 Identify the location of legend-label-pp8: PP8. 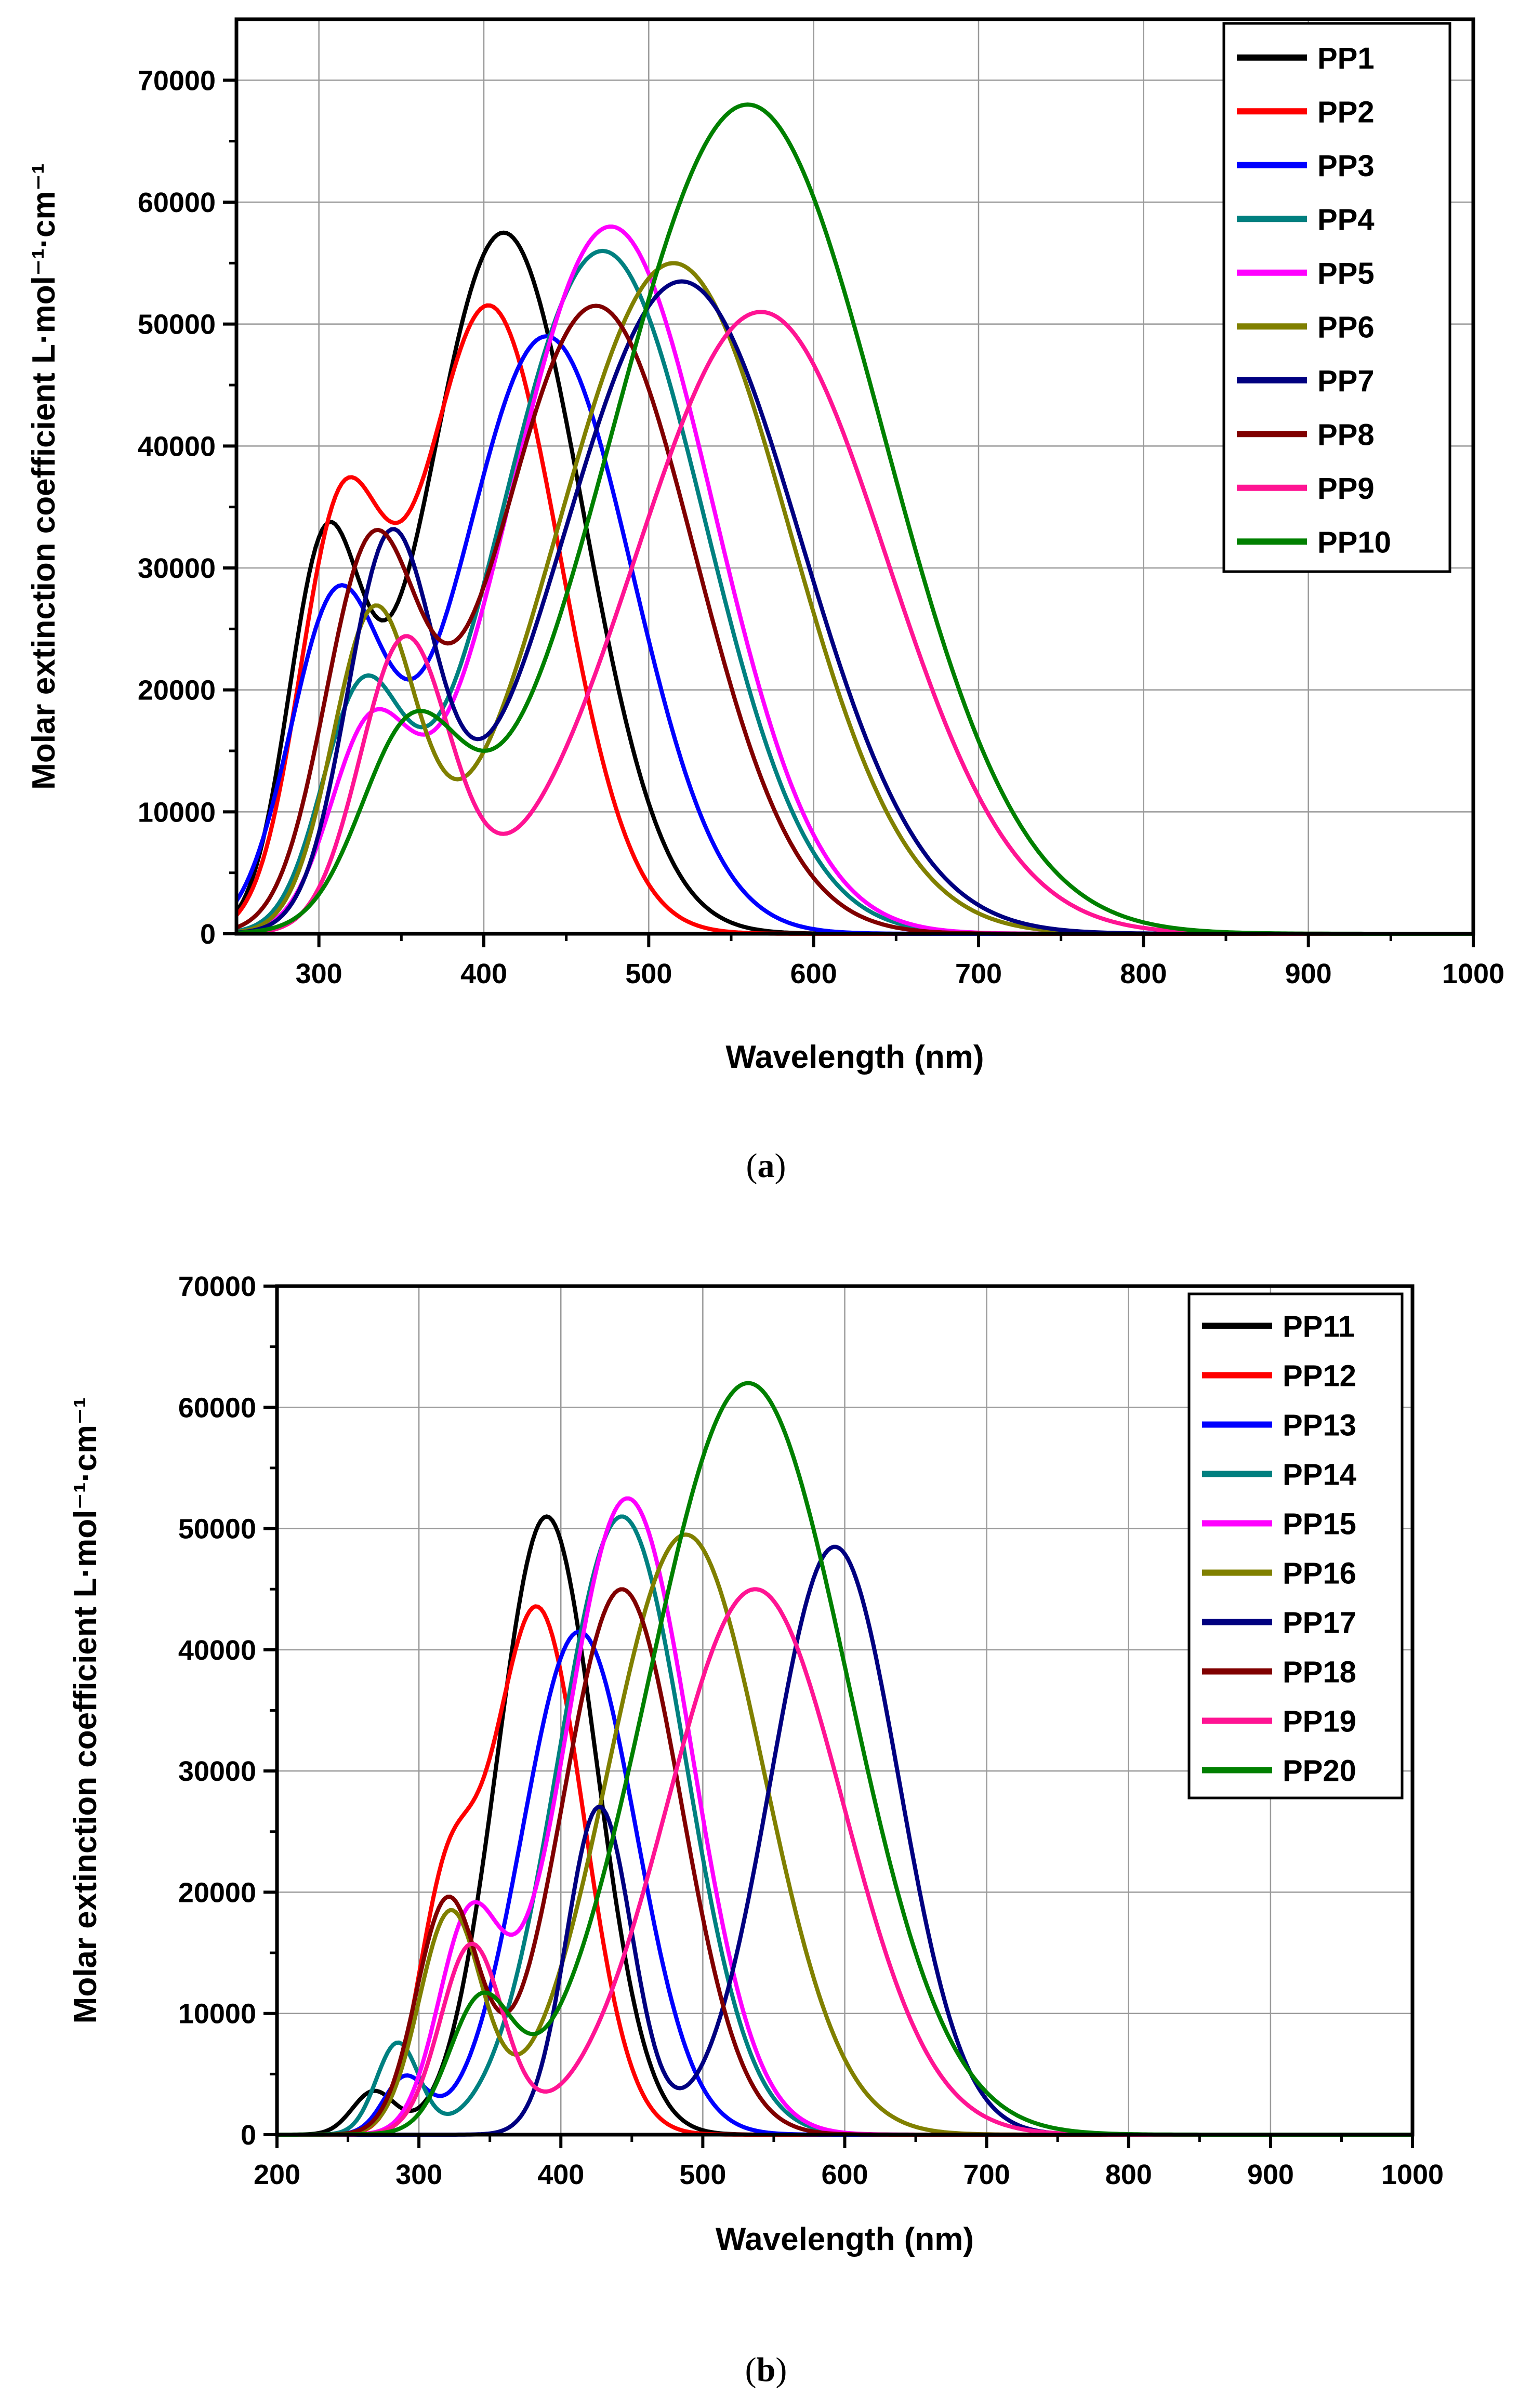
(1346, 435).